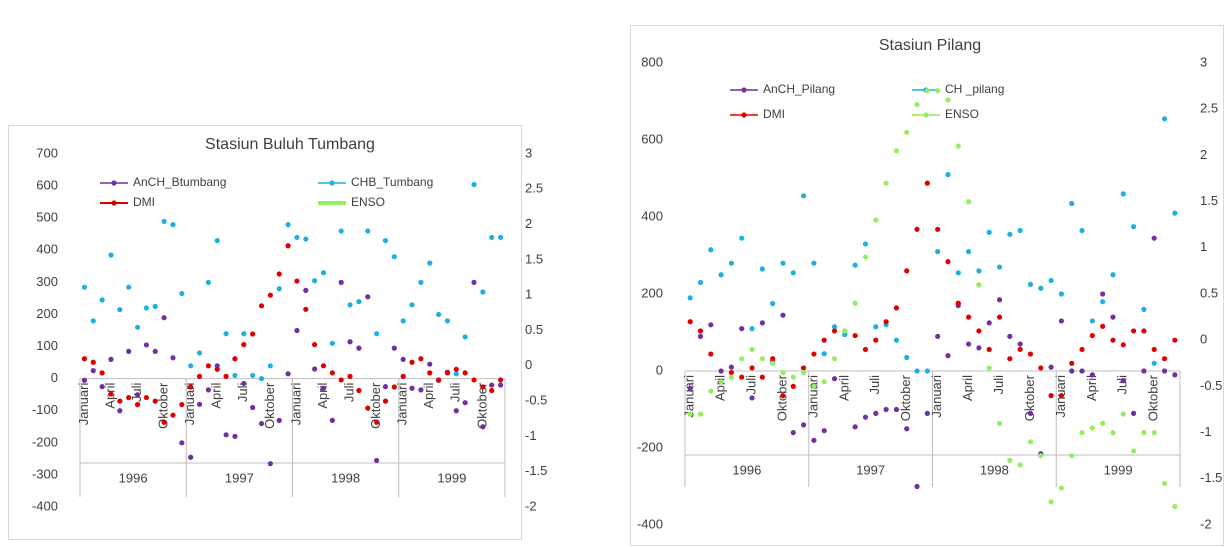 The height and width of the screenshot is (547, 1225). What do you see at coordinates (659, 369) in the screenshot?
I see `y-tick-label: 0` at bounding box center [659, 369].